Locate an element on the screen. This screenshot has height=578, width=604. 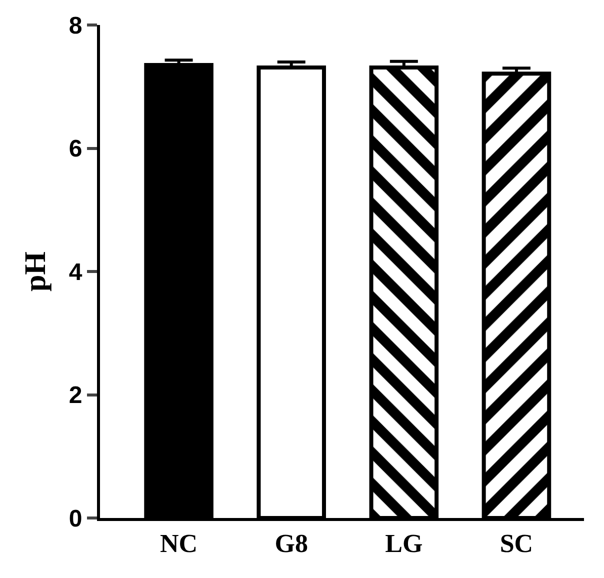
y-tick-label: 8 is located at coordinates (75, 26).